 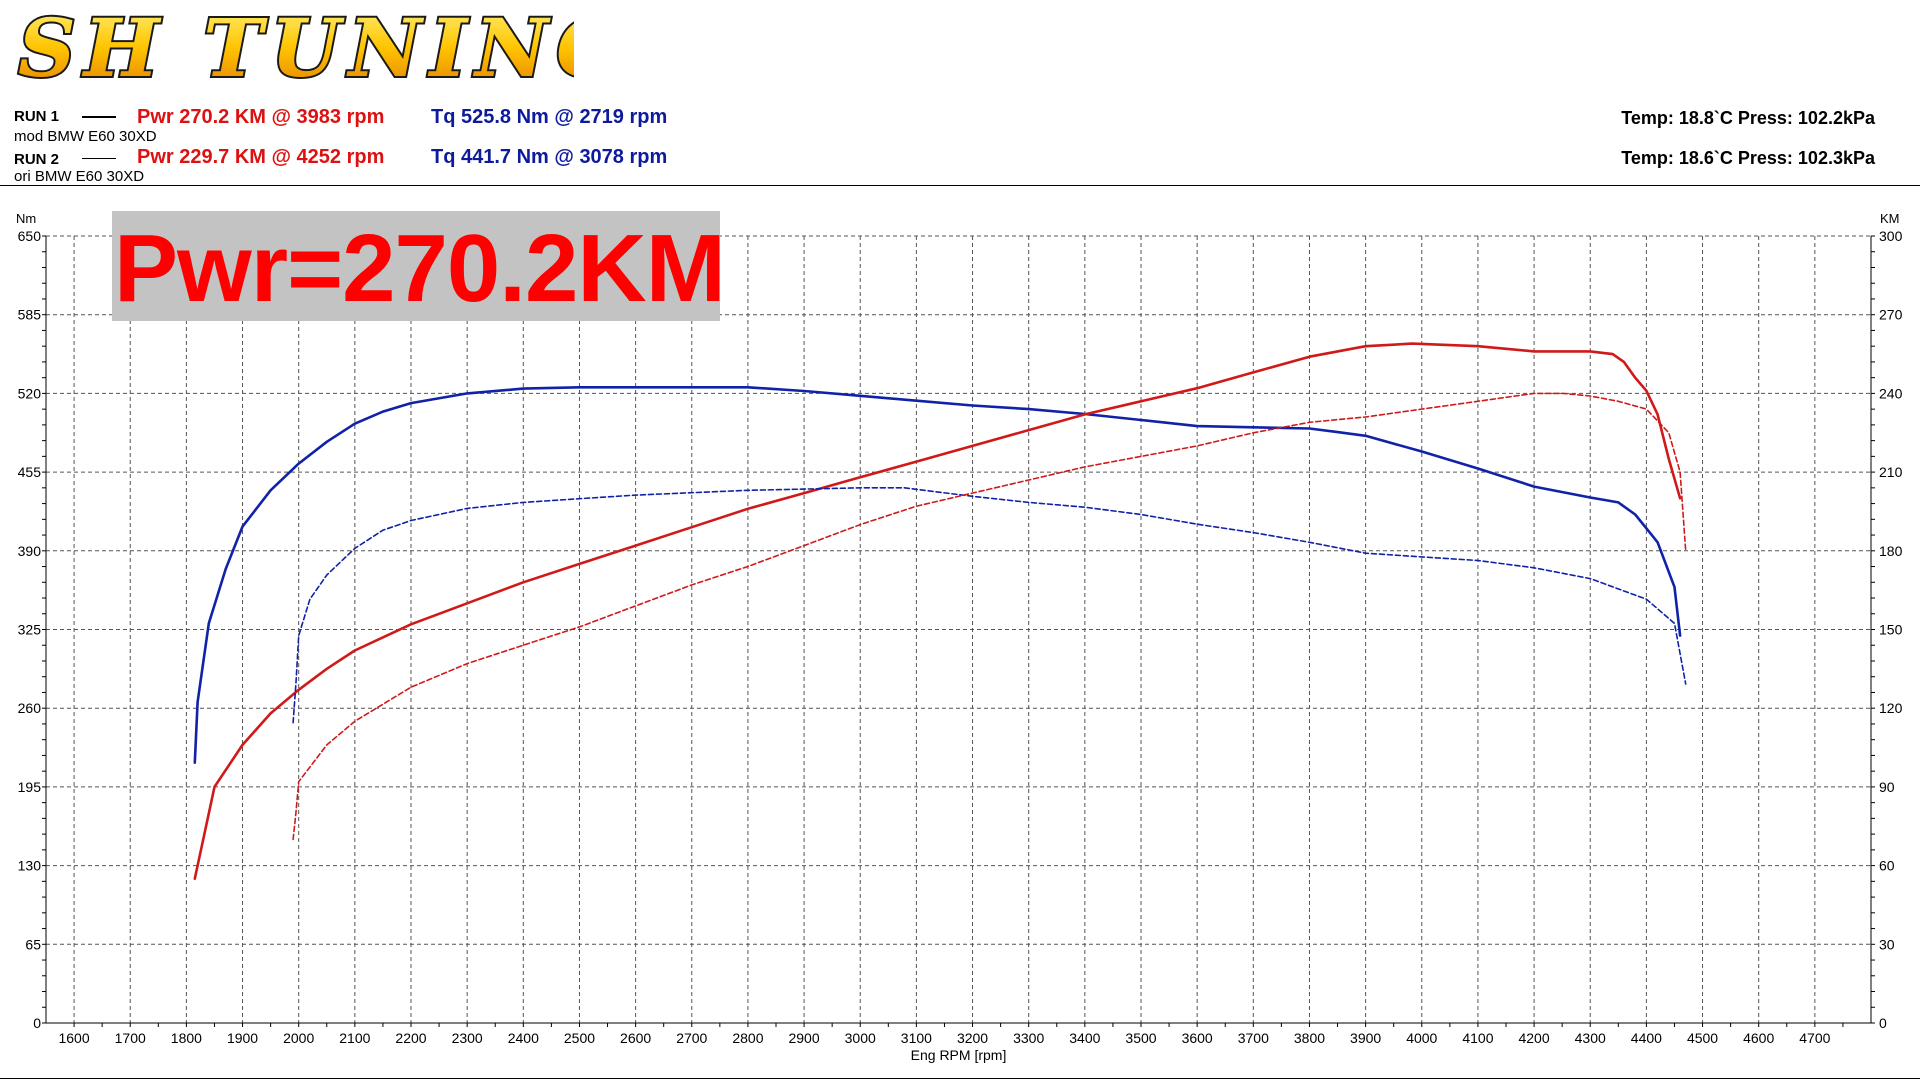 I want to click on x-tick-label: 4000, so click(x=1421, y=1038).